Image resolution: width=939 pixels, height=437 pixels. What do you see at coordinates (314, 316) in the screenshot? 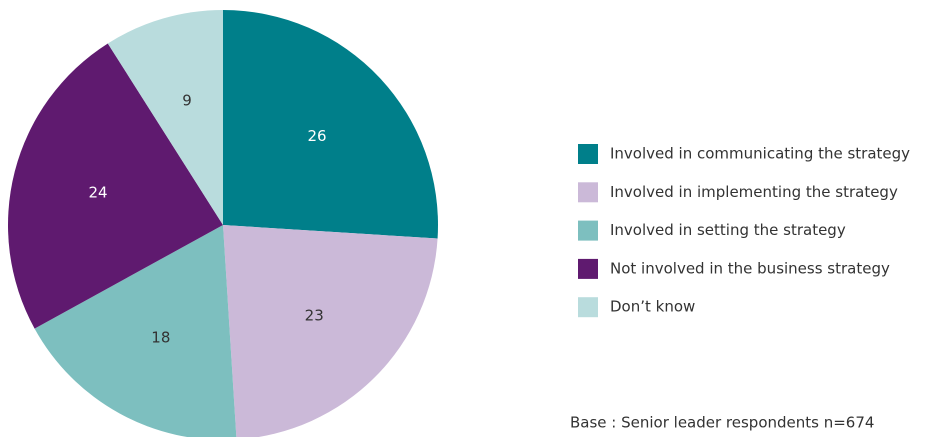
I see `data-label: 23` at bounding box center [314, 316].